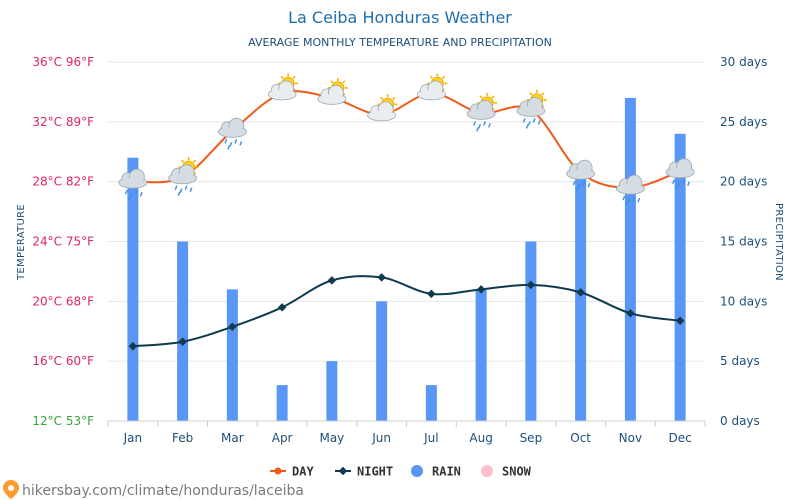 The image size is (800, 500). What do you see at coordinates (406, 311) in the screenshot?
I see `night-line` at bounding box center [406, 311].